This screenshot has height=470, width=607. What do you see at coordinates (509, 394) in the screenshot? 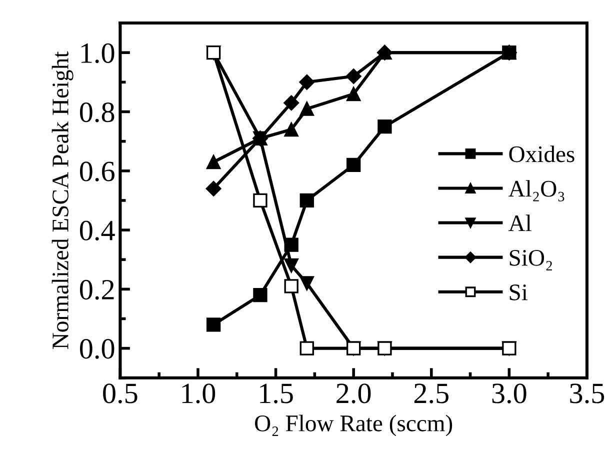
I see `x-tick-label: 3.0` at bounding box center [509, 394].